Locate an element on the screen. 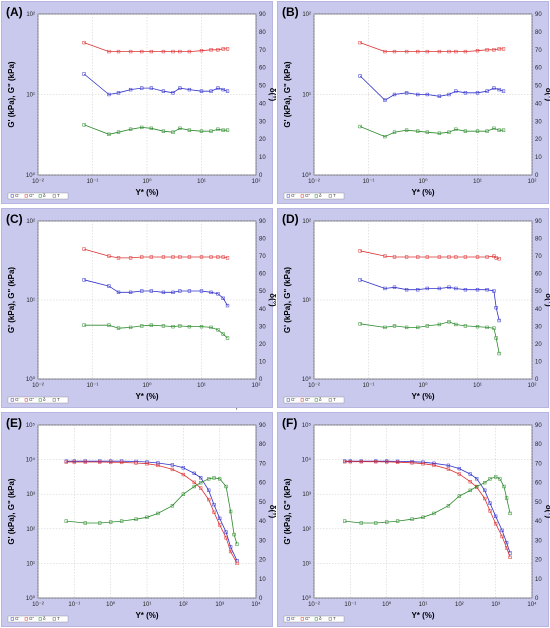 The image size is (550, 628). x-axis-label: Y* (%) is located at coordinates (146, 396).